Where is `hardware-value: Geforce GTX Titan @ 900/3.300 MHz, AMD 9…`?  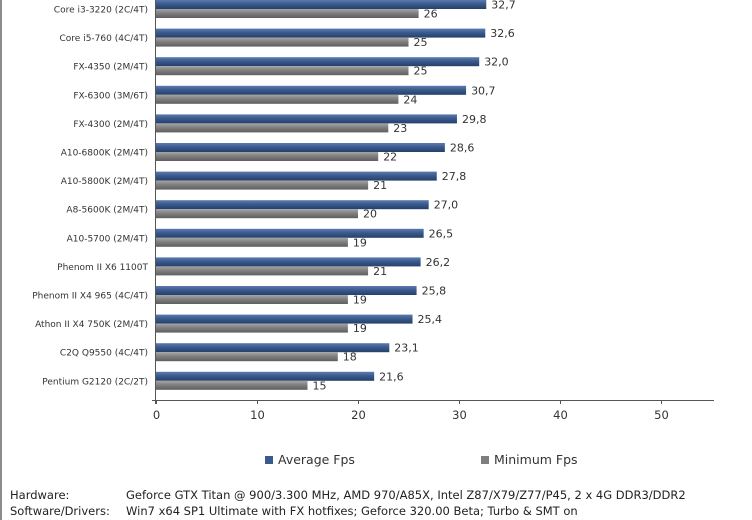
hardware-value: Geforce GTX Titan @ 900/3.300 MHz, AMD 9… is located at coordinates (406, 495).